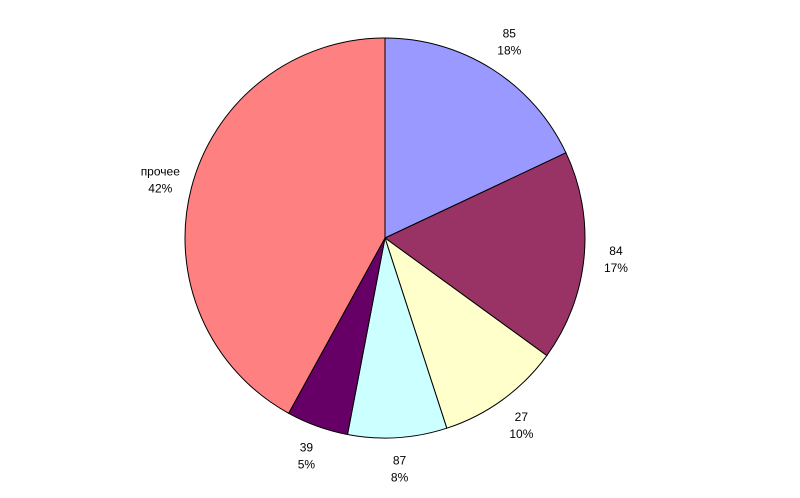  Describe the element at coordinates (160, 188) in the screenshot. I see `slice-value-label: 42%` at that location.